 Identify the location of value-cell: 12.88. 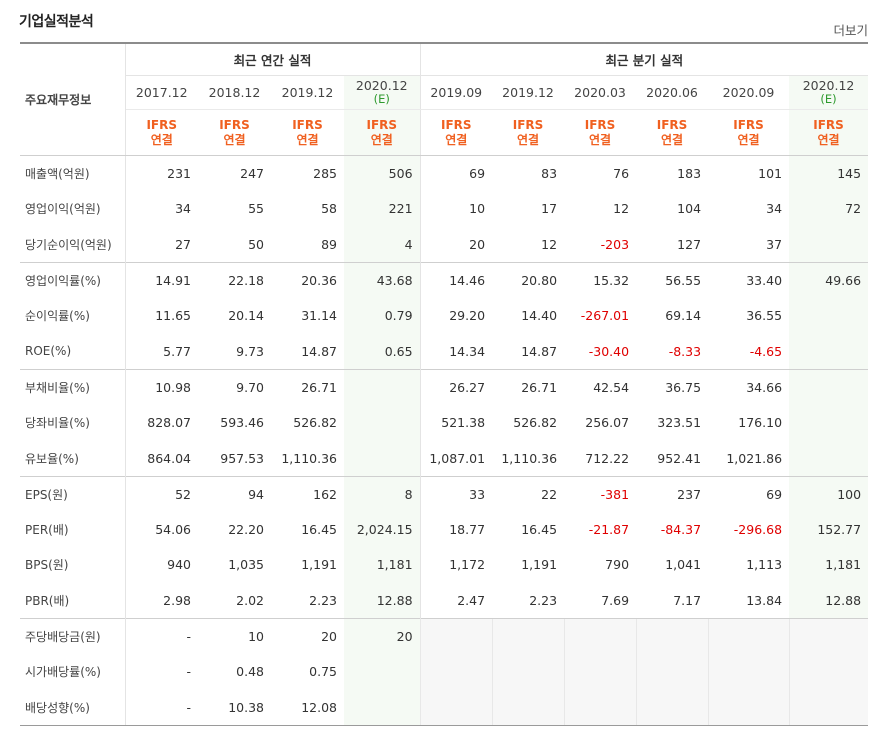
(829, 600).